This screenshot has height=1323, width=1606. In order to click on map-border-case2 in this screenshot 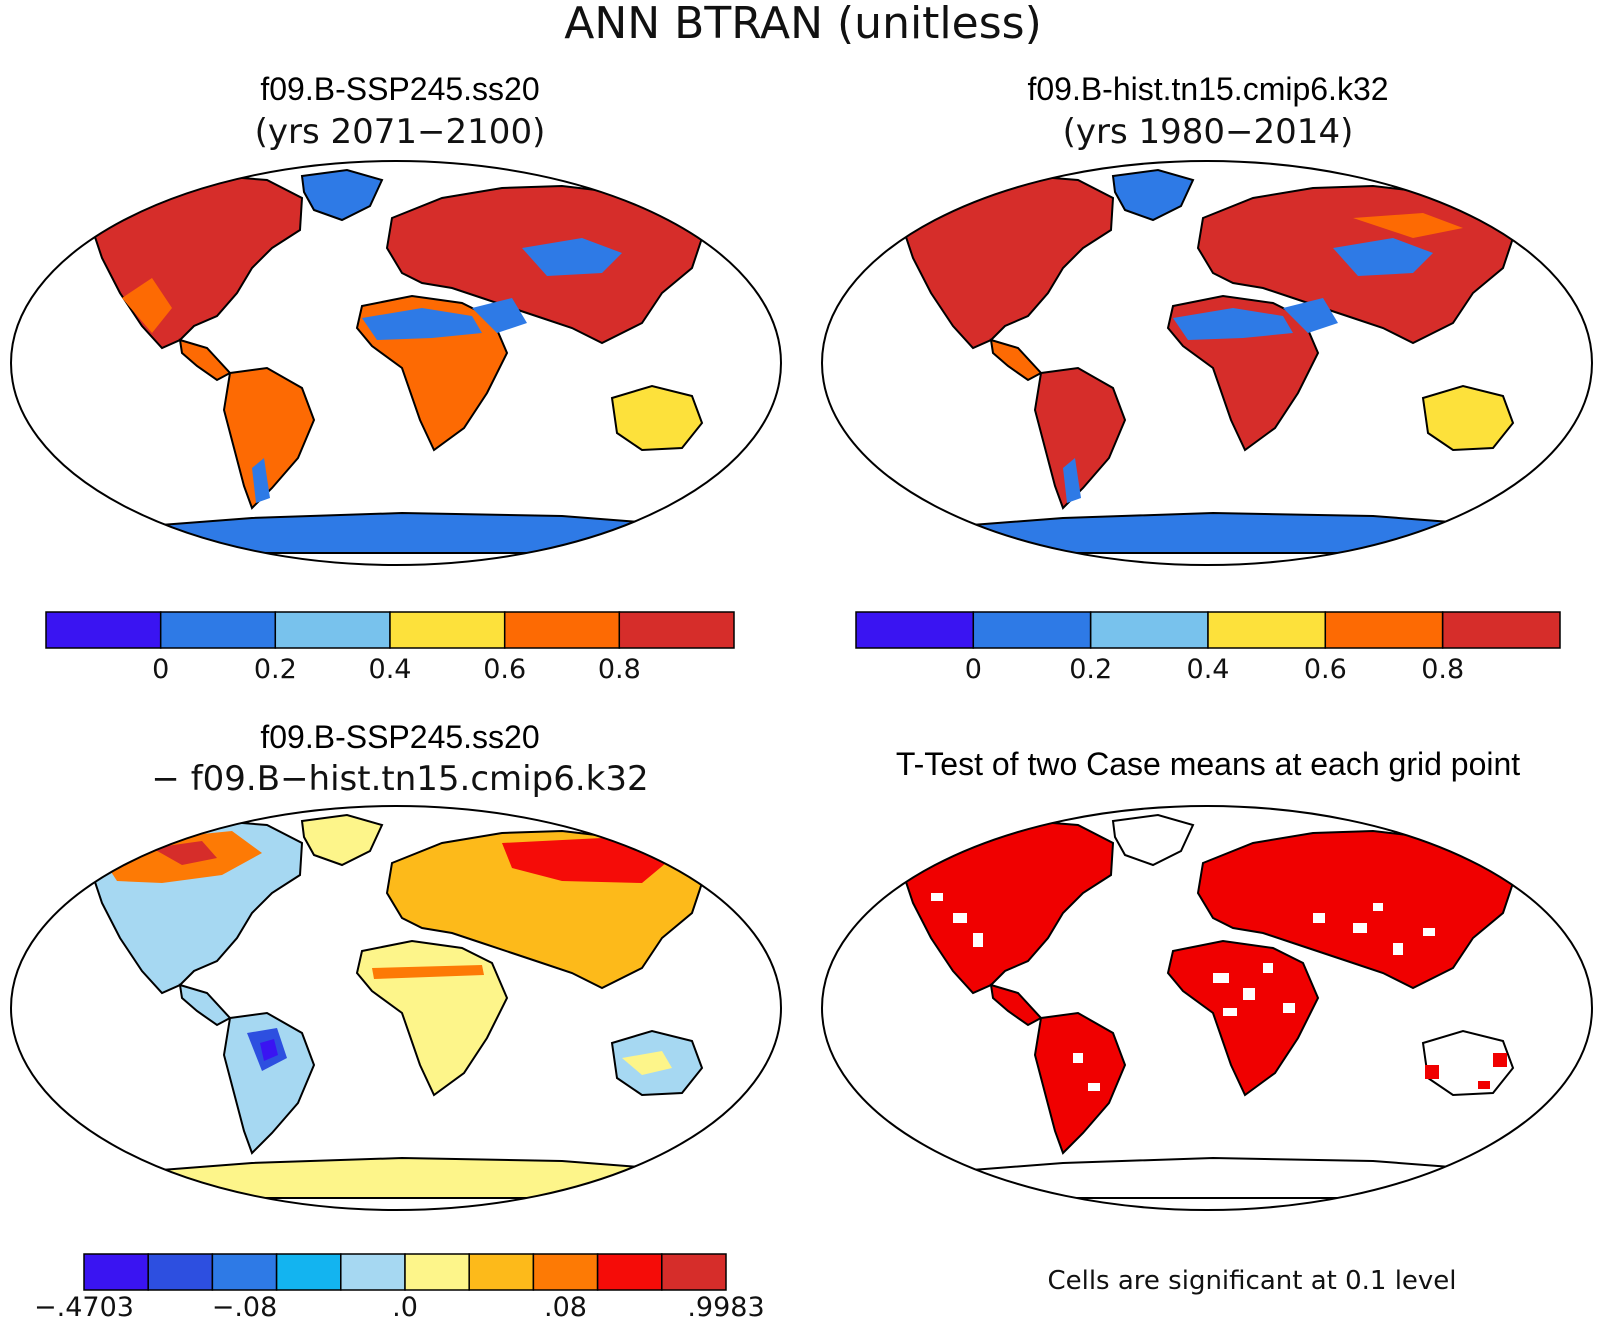, I will do `click(1207, 363)`.